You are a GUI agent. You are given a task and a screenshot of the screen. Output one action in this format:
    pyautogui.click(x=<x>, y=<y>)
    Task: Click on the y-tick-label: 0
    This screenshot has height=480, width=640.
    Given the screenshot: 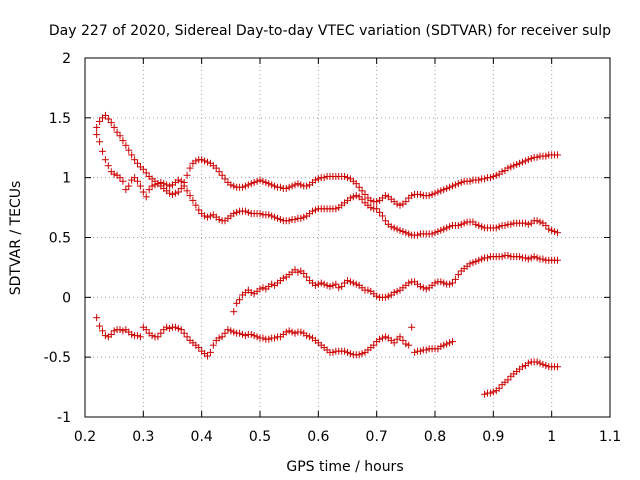 What is the action you would take?
    pyautogui.click(x=66, y=298)
    